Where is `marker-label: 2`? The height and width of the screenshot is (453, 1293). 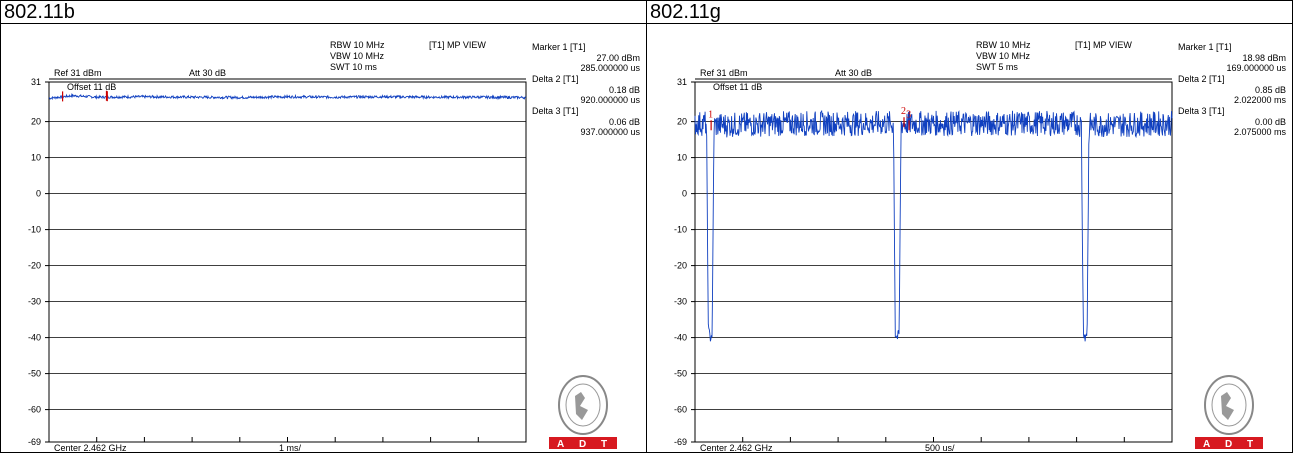
marker-label: 2 is located at coordinates (903, 111).